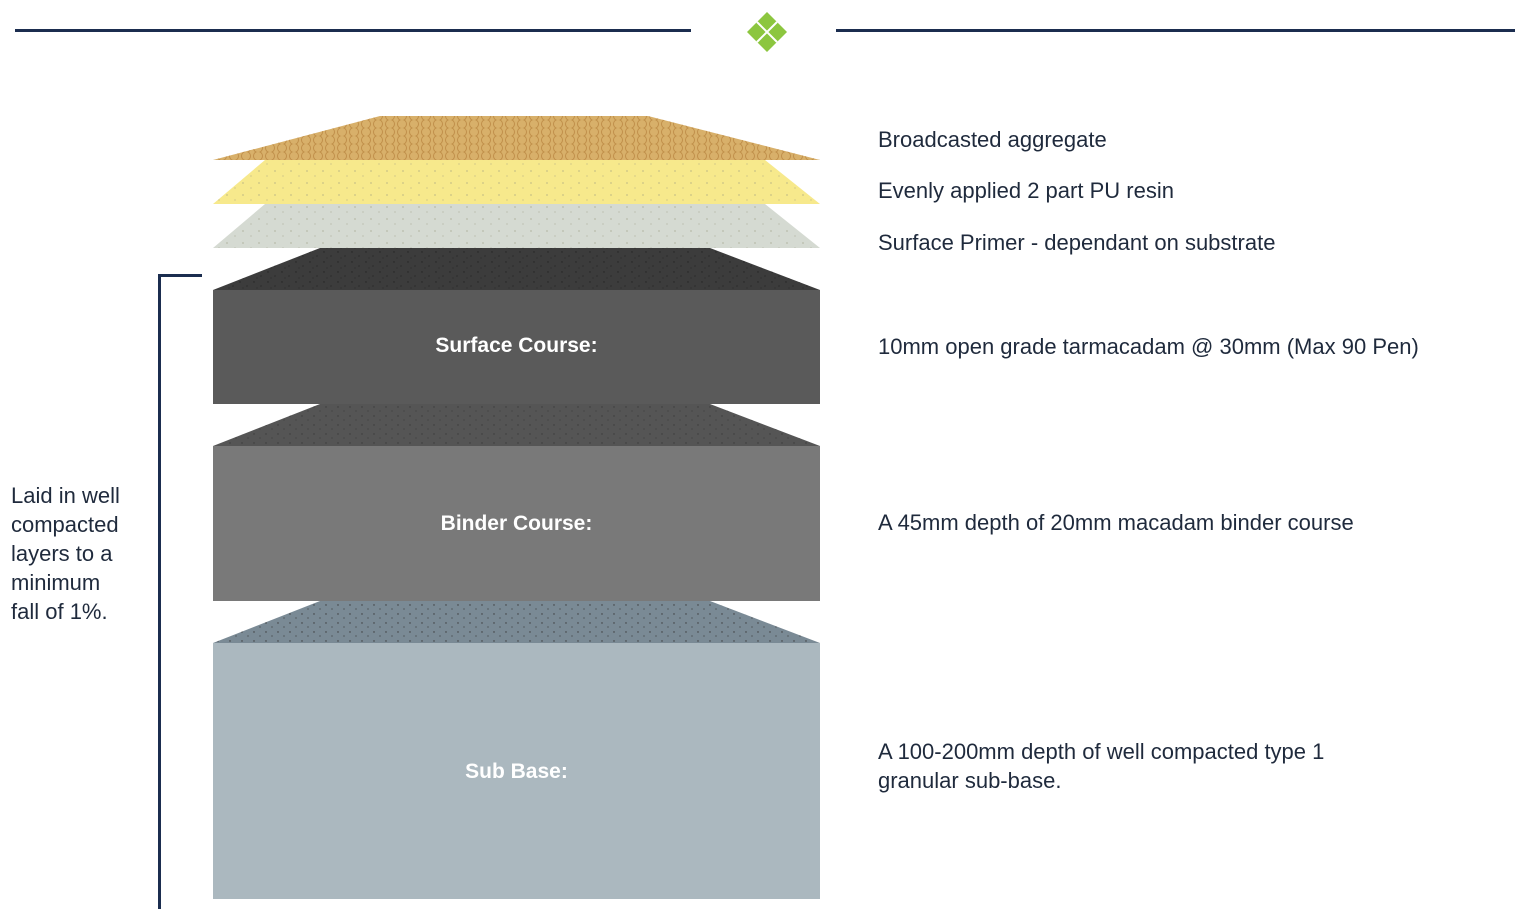  Describe the element at coordinates (353, 30) in the screenshot. I see `header-divider-left` at that location.